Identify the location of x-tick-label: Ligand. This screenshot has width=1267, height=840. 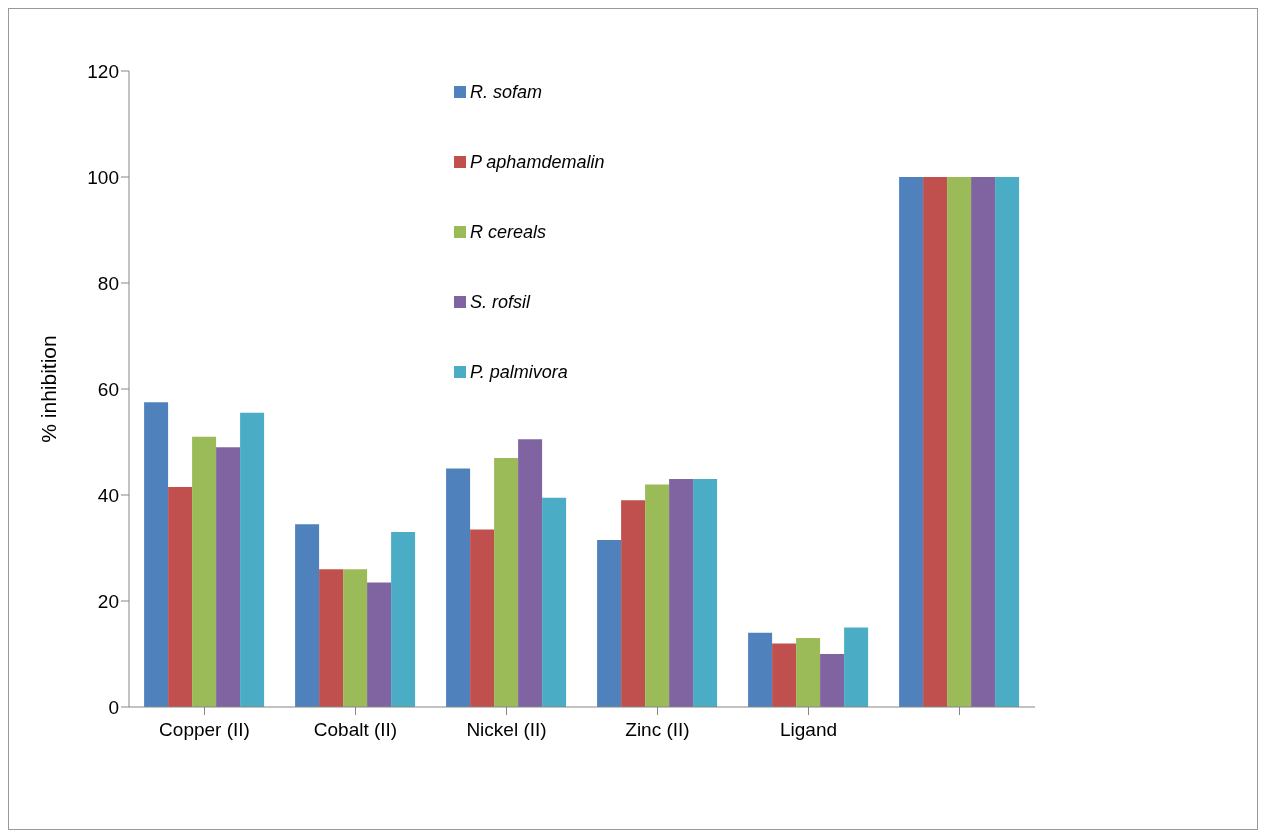
(808, 730).